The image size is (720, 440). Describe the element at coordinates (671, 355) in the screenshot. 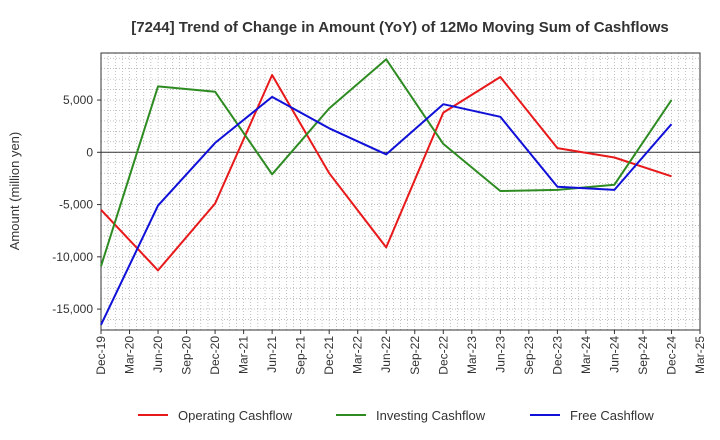

I see `x-tick-label: Dec-24` at that location.